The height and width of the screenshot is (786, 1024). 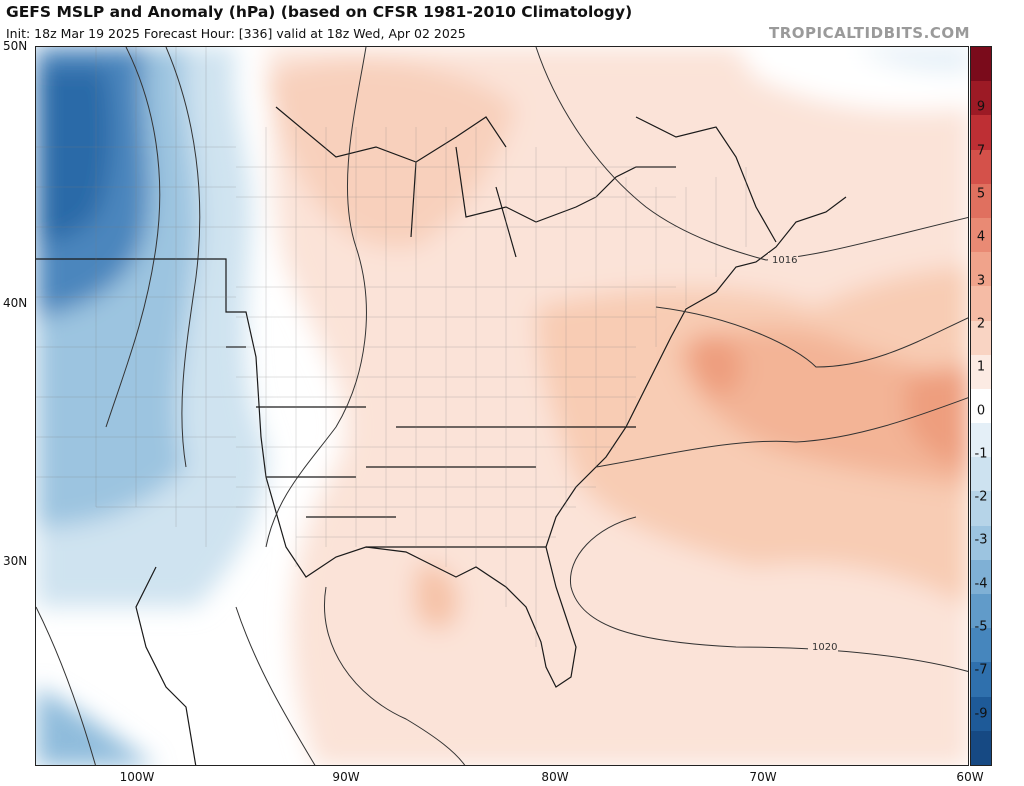 I want to click on colorbar-tick-label: -5, so click(x=981, y=627).